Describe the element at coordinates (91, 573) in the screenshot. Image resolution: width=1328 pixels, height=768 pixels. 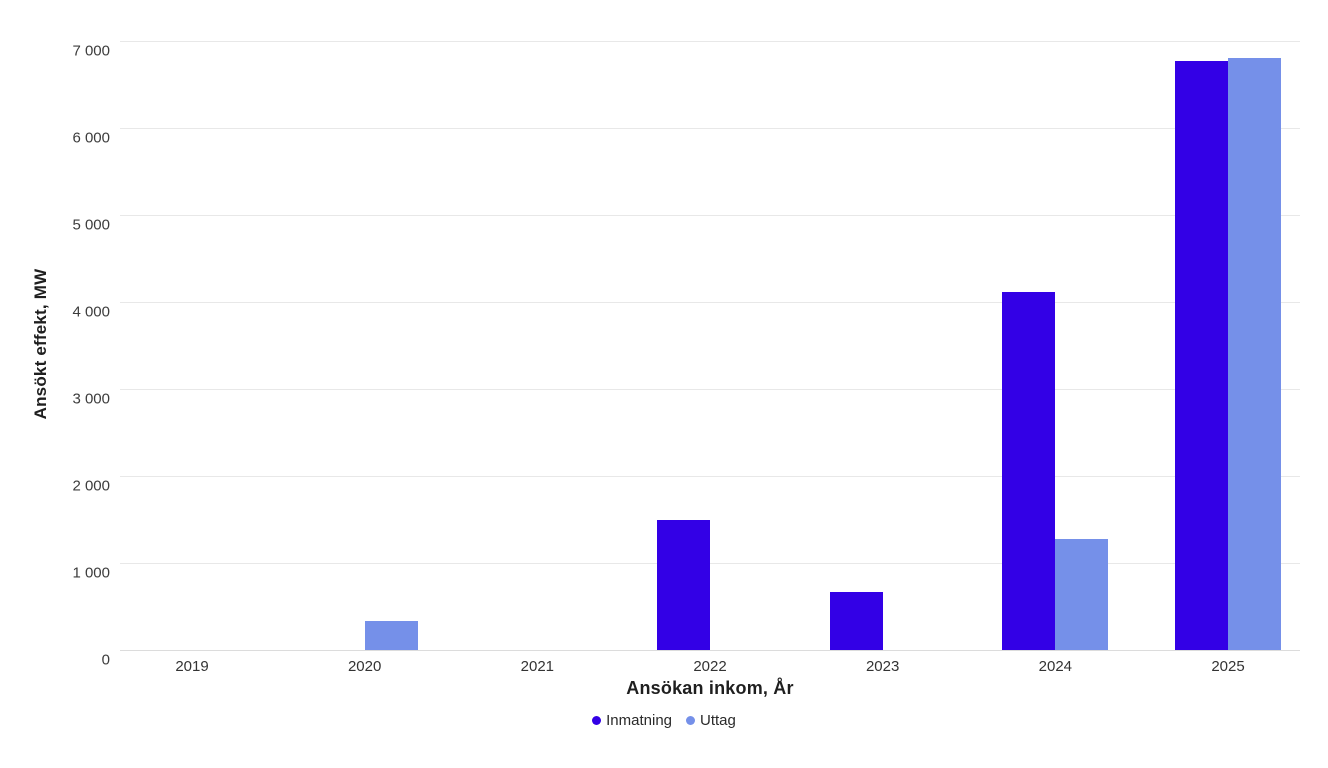
I see `y-tick-label-1000: 1 000` at that location.